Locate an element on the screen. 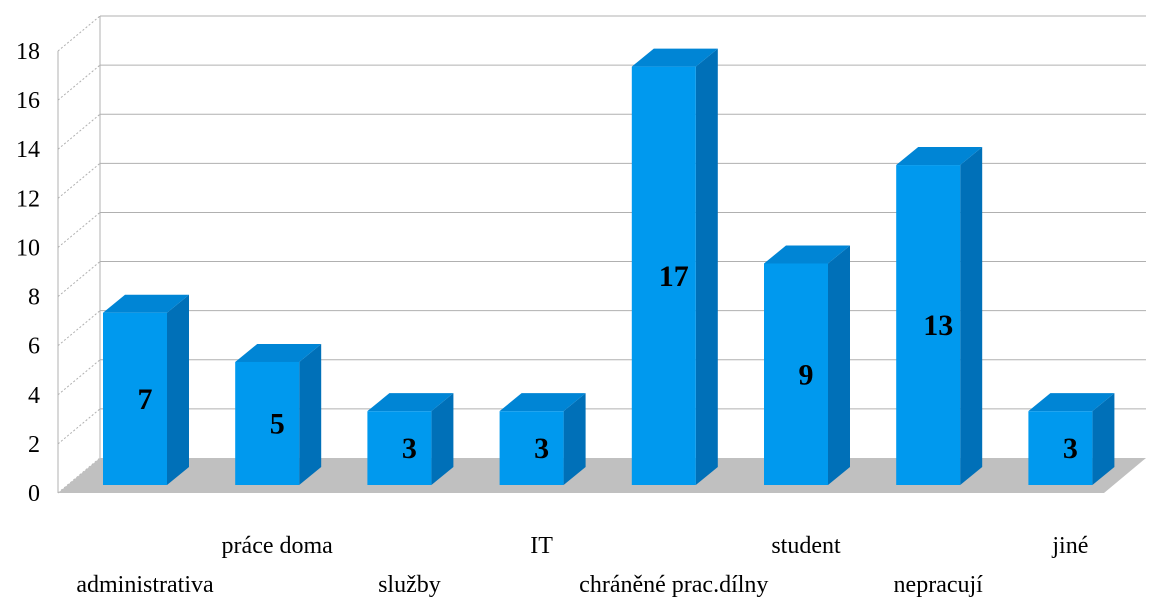 This screenshot has width=1151, height=603. y-tick-label: 0 is located at coordinates (34, 494).